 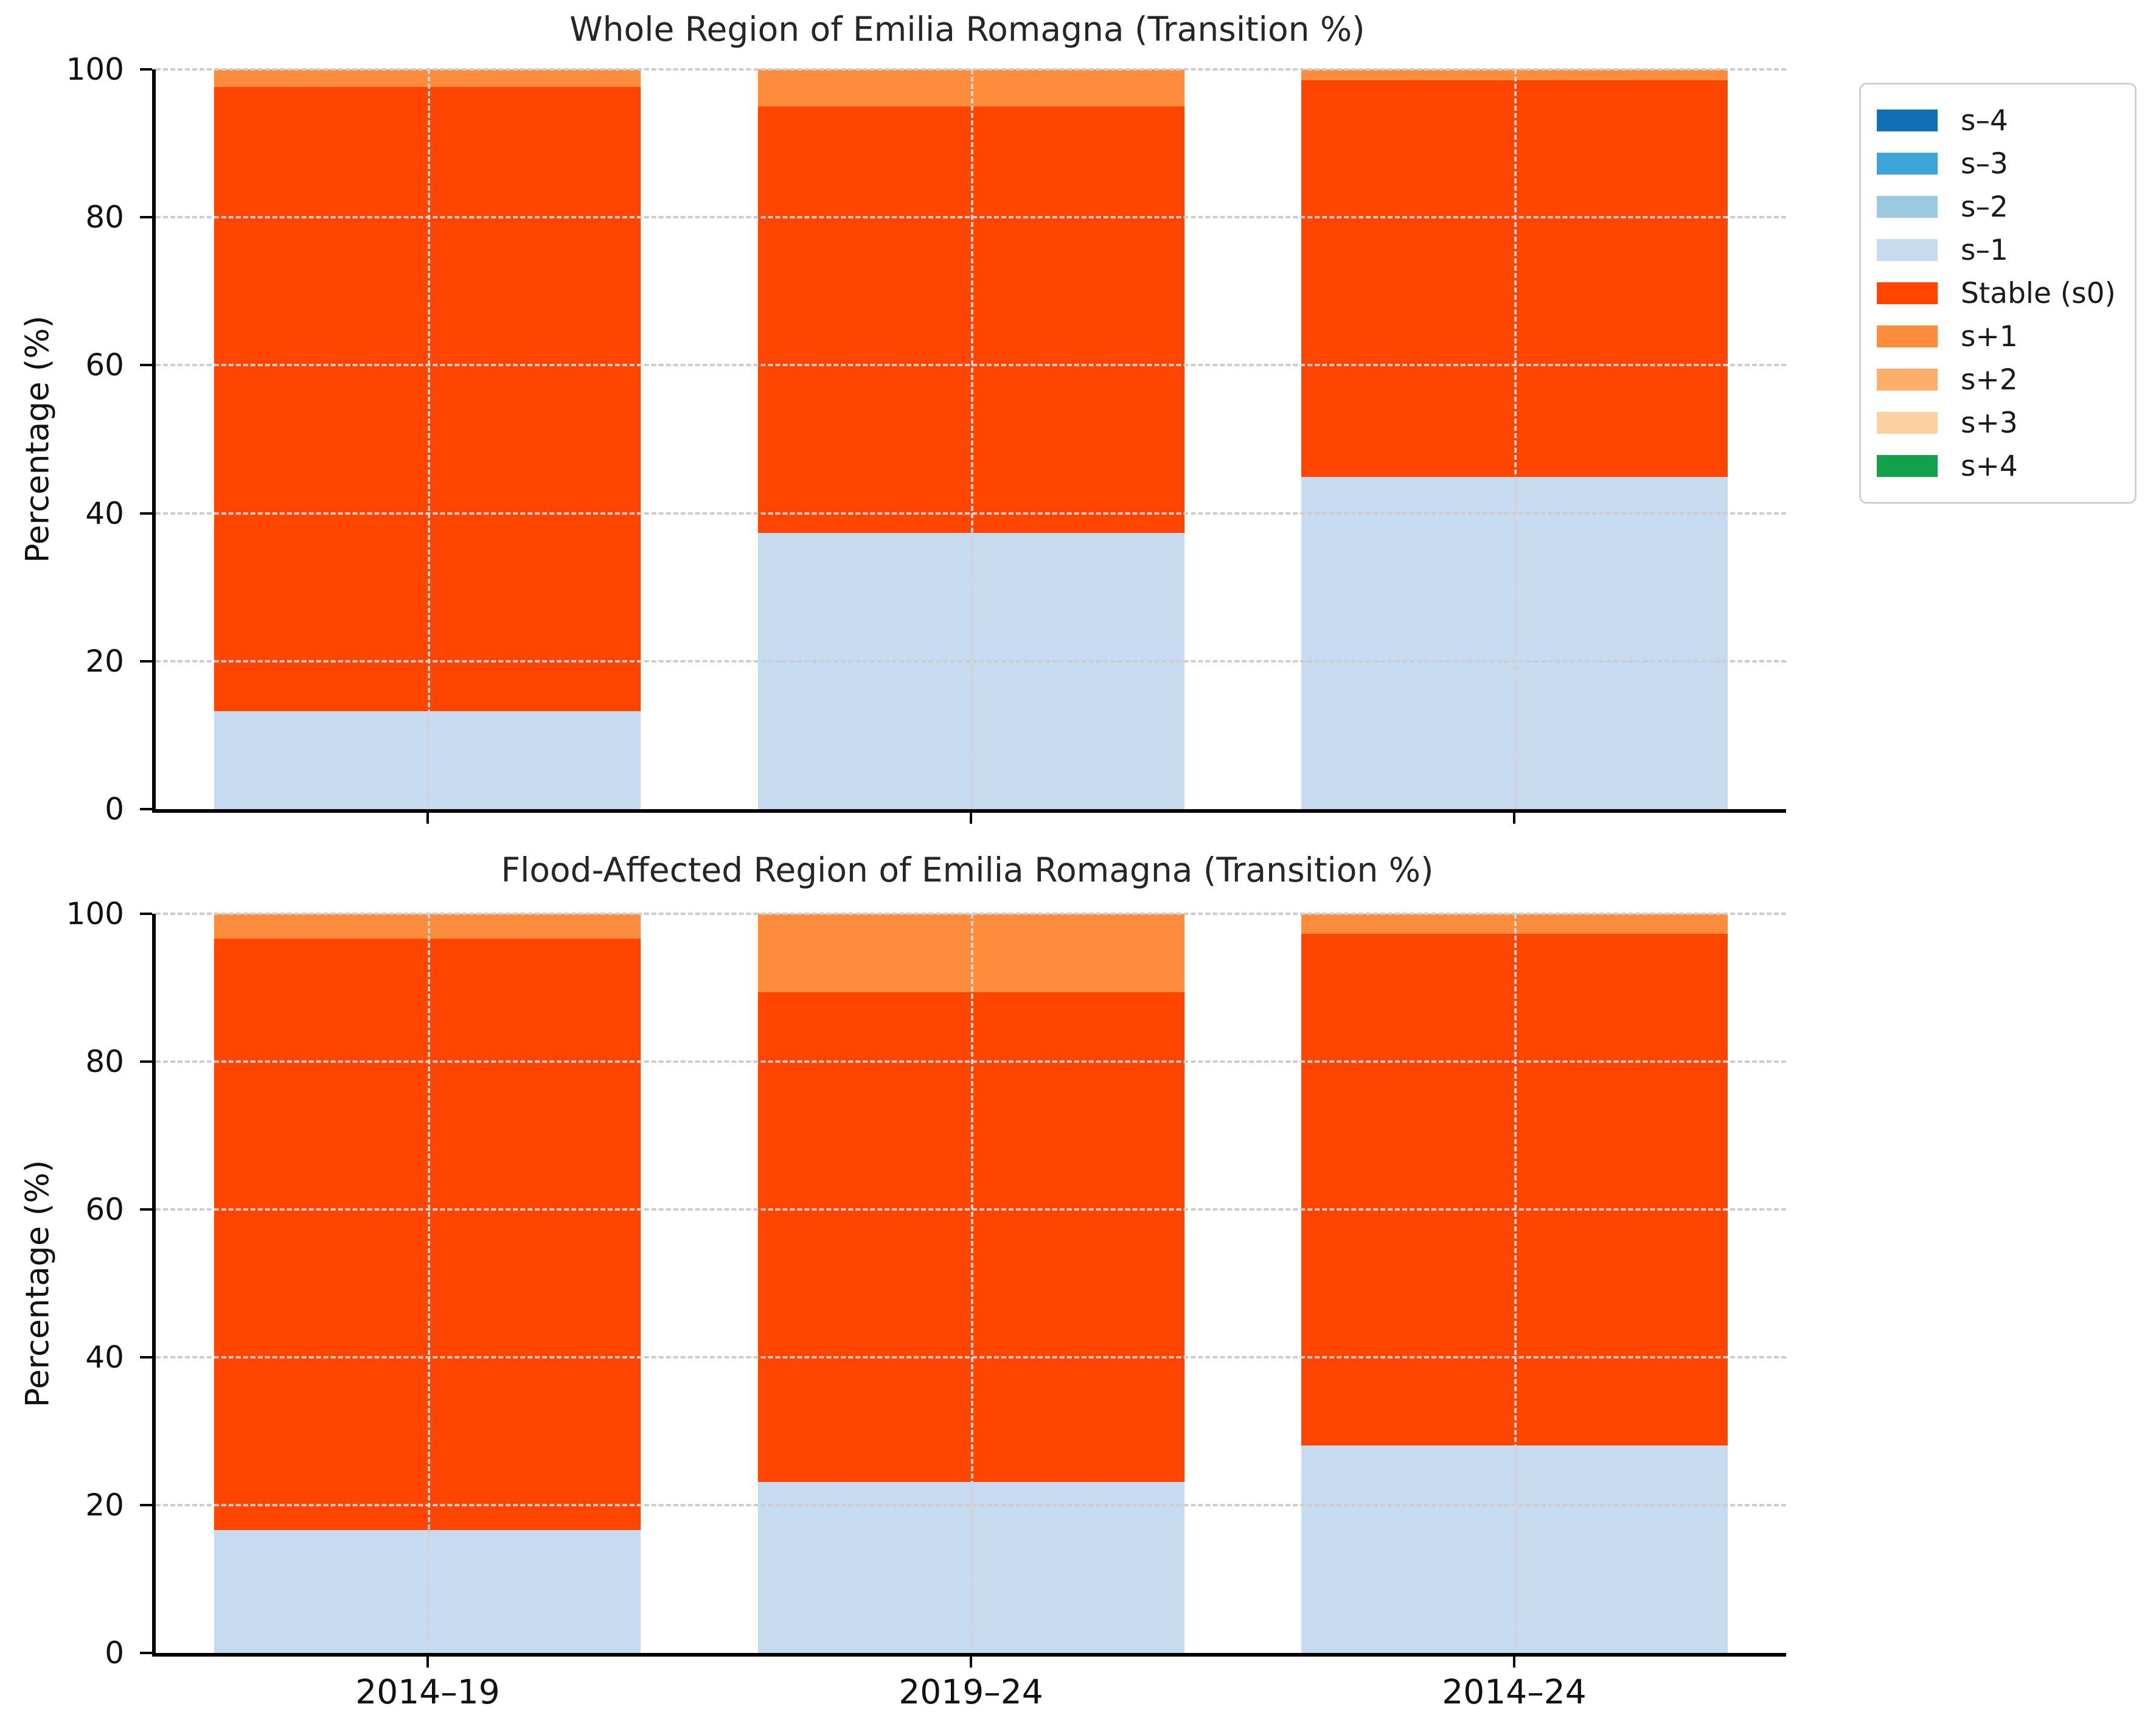 I want to click on legend-label-s–1: s–1, so click(x=1985, y=250).